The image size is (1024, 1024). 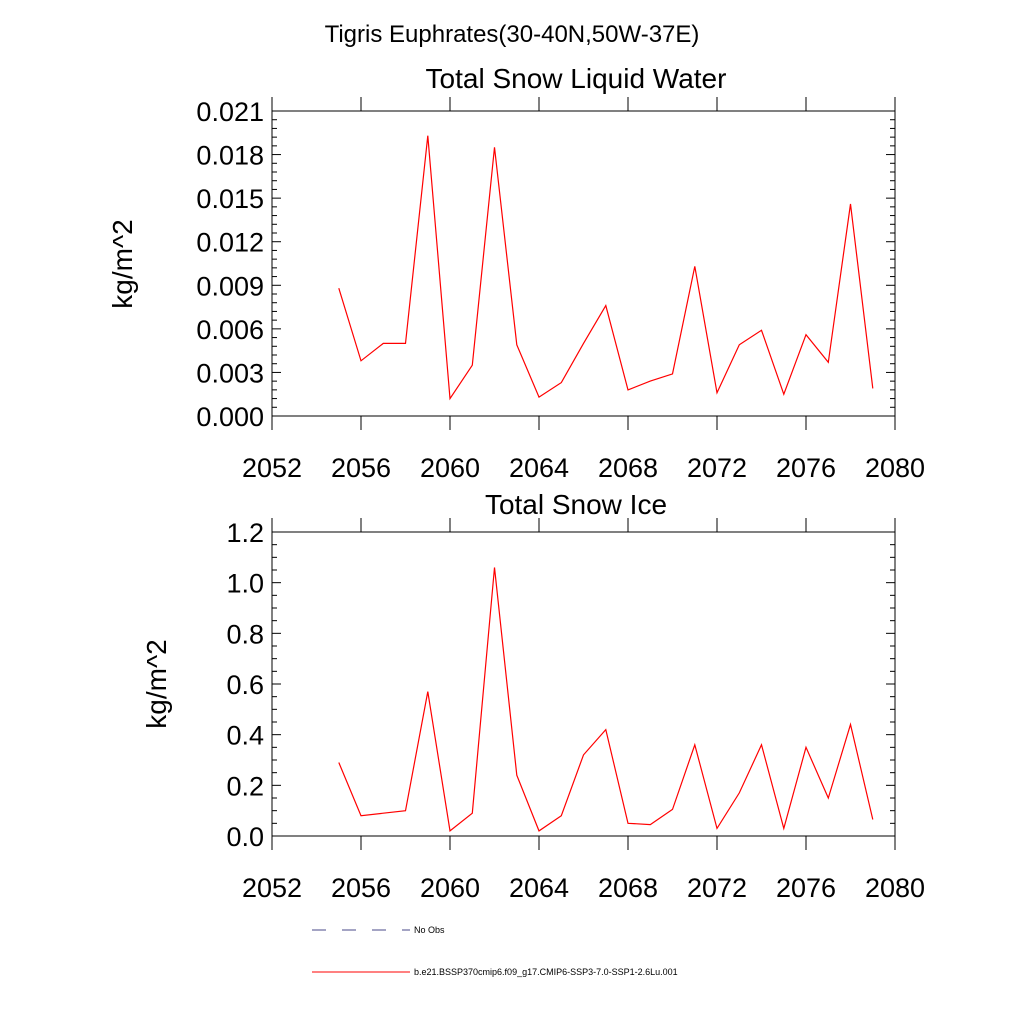 I want to click on y-tick-label: 0.015, so click(x=230, y=199).